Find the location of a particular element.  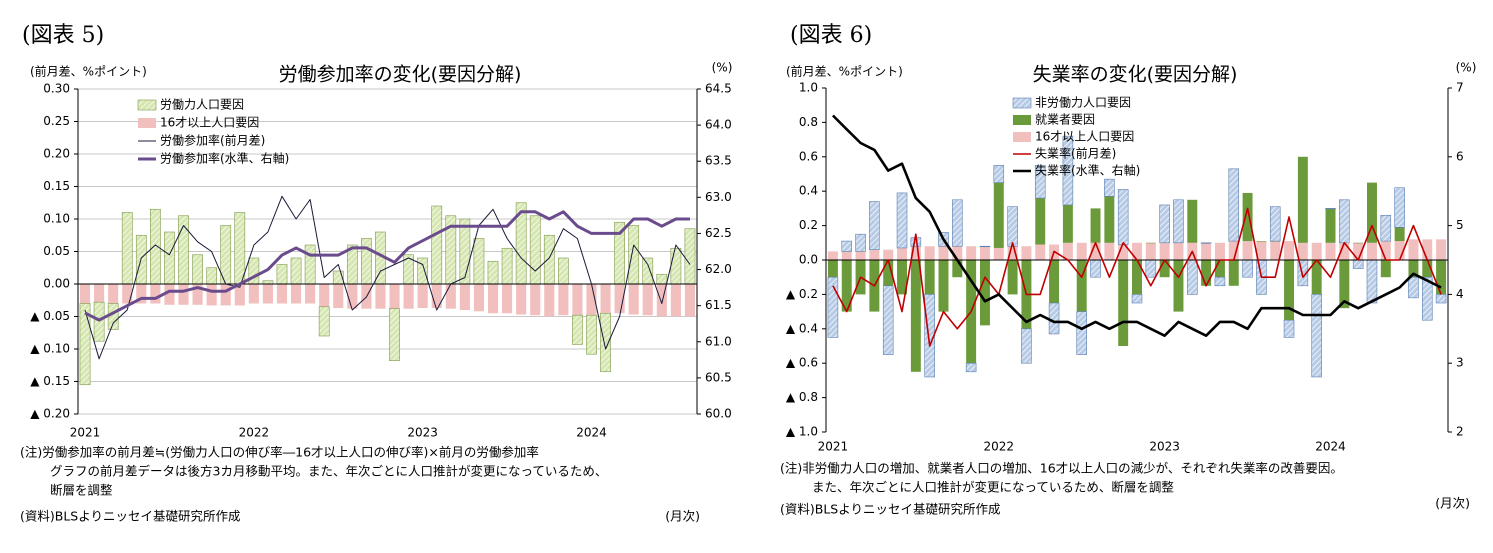

y2-tick-label: 62.0 is located at coordinates (718, 269).